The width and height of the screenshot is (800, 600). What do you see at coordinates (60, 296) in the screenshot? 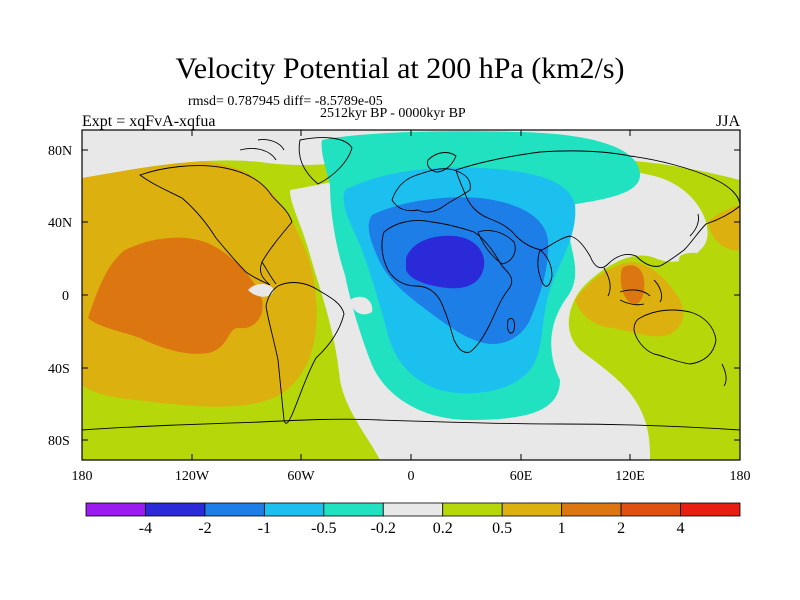
I see `latitude-labels: 80N 40N 0 40S 80S` at bounding box center [60, 296].